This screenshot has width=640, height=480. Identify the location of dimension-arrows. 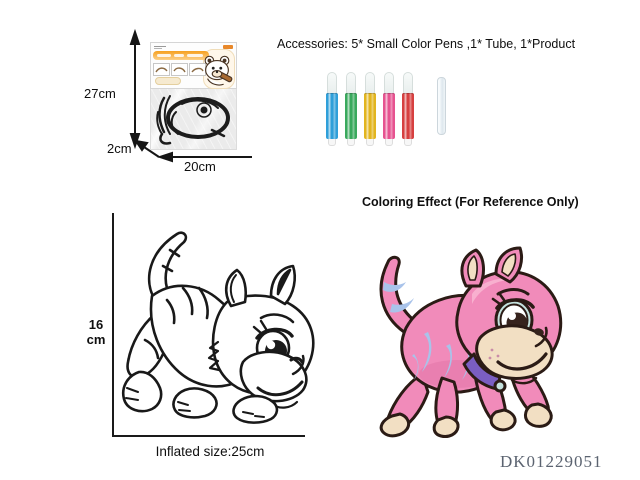
(190, 95).